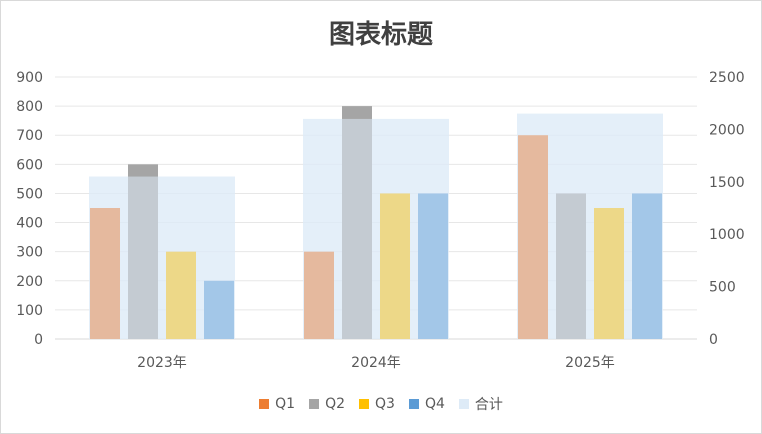 This screenshot has height=434, width=762. I want to click on y-right-tick-label: 1500, so click(727, 183).